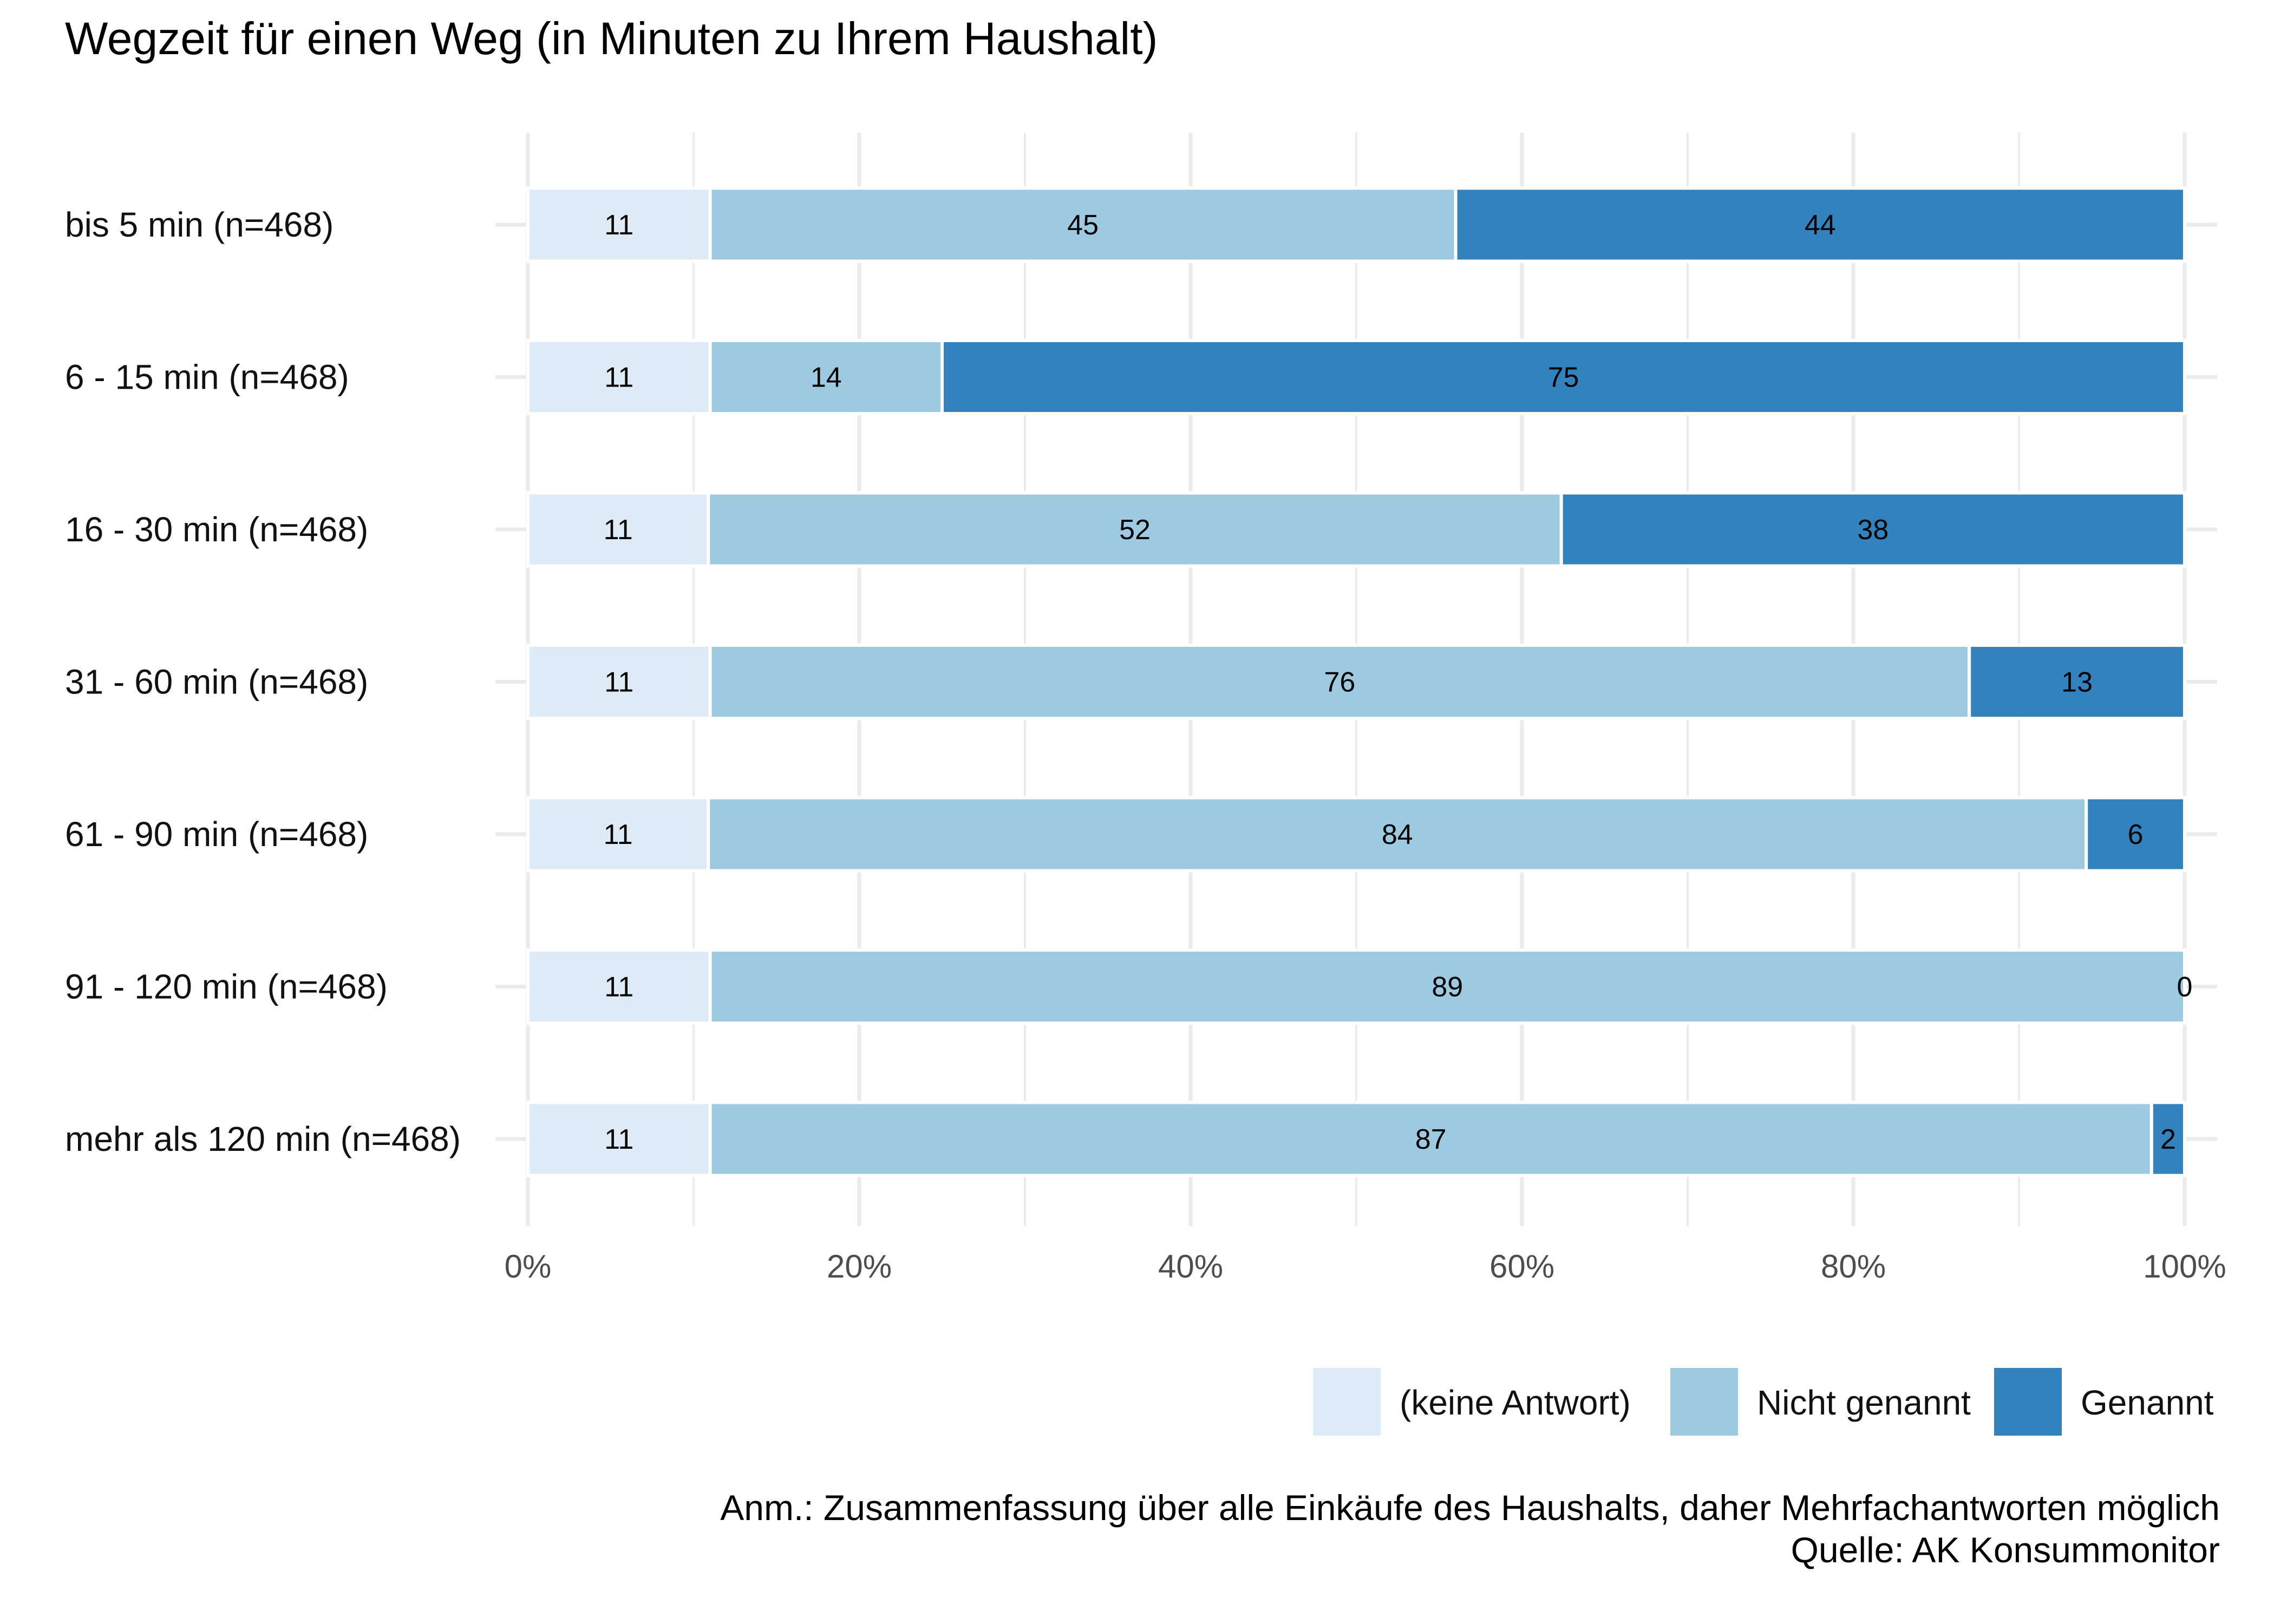  Describe the element at coordinates (1864, 1402) in the screenshot. I see `legend-label: Nicht genannt` at that location.